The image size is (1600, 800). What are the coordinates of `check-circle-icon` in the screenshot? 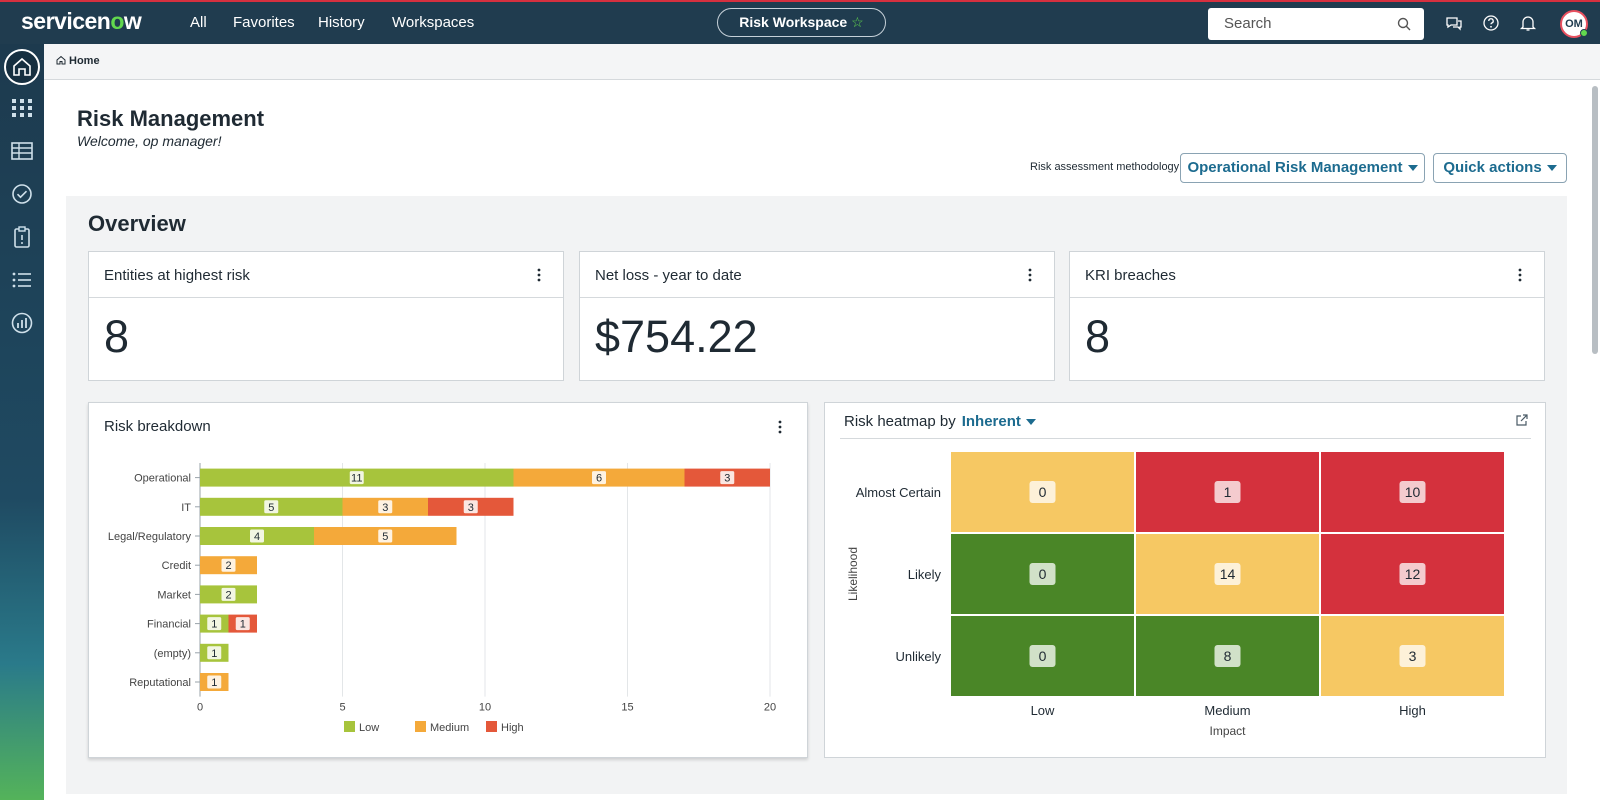 It's located at (22, 194).